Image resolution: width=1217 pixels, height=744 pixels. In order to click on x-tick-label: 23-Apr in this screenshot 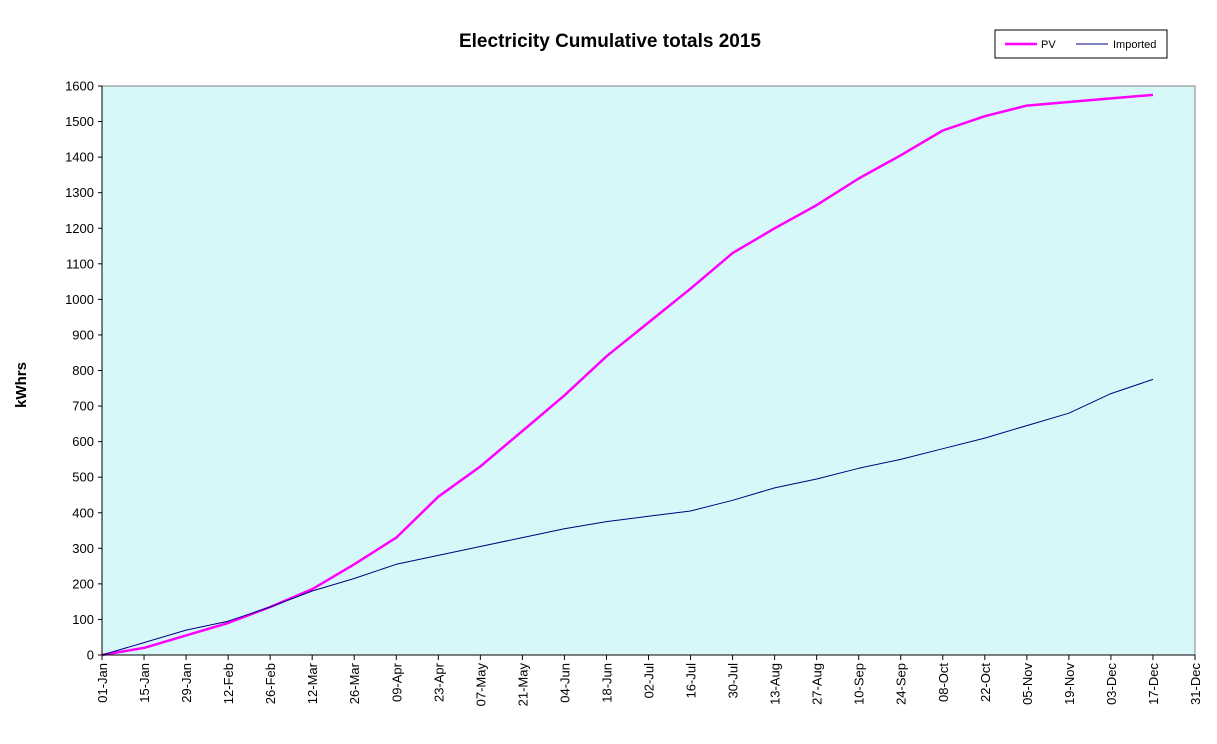, I will do `click(438, 682)`.